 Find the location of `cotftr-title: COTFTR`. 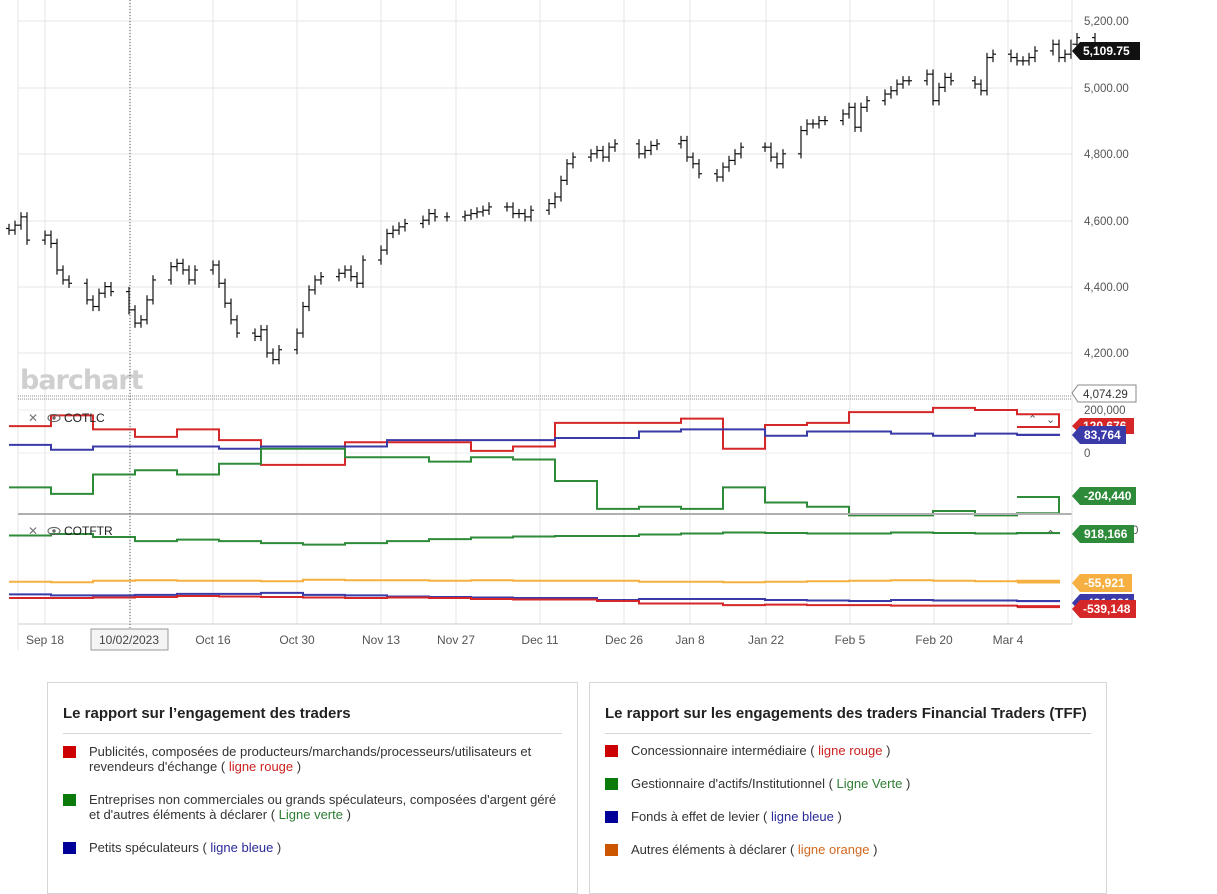

cotftr-title: COTFTR is located at coordinates (88, 531).